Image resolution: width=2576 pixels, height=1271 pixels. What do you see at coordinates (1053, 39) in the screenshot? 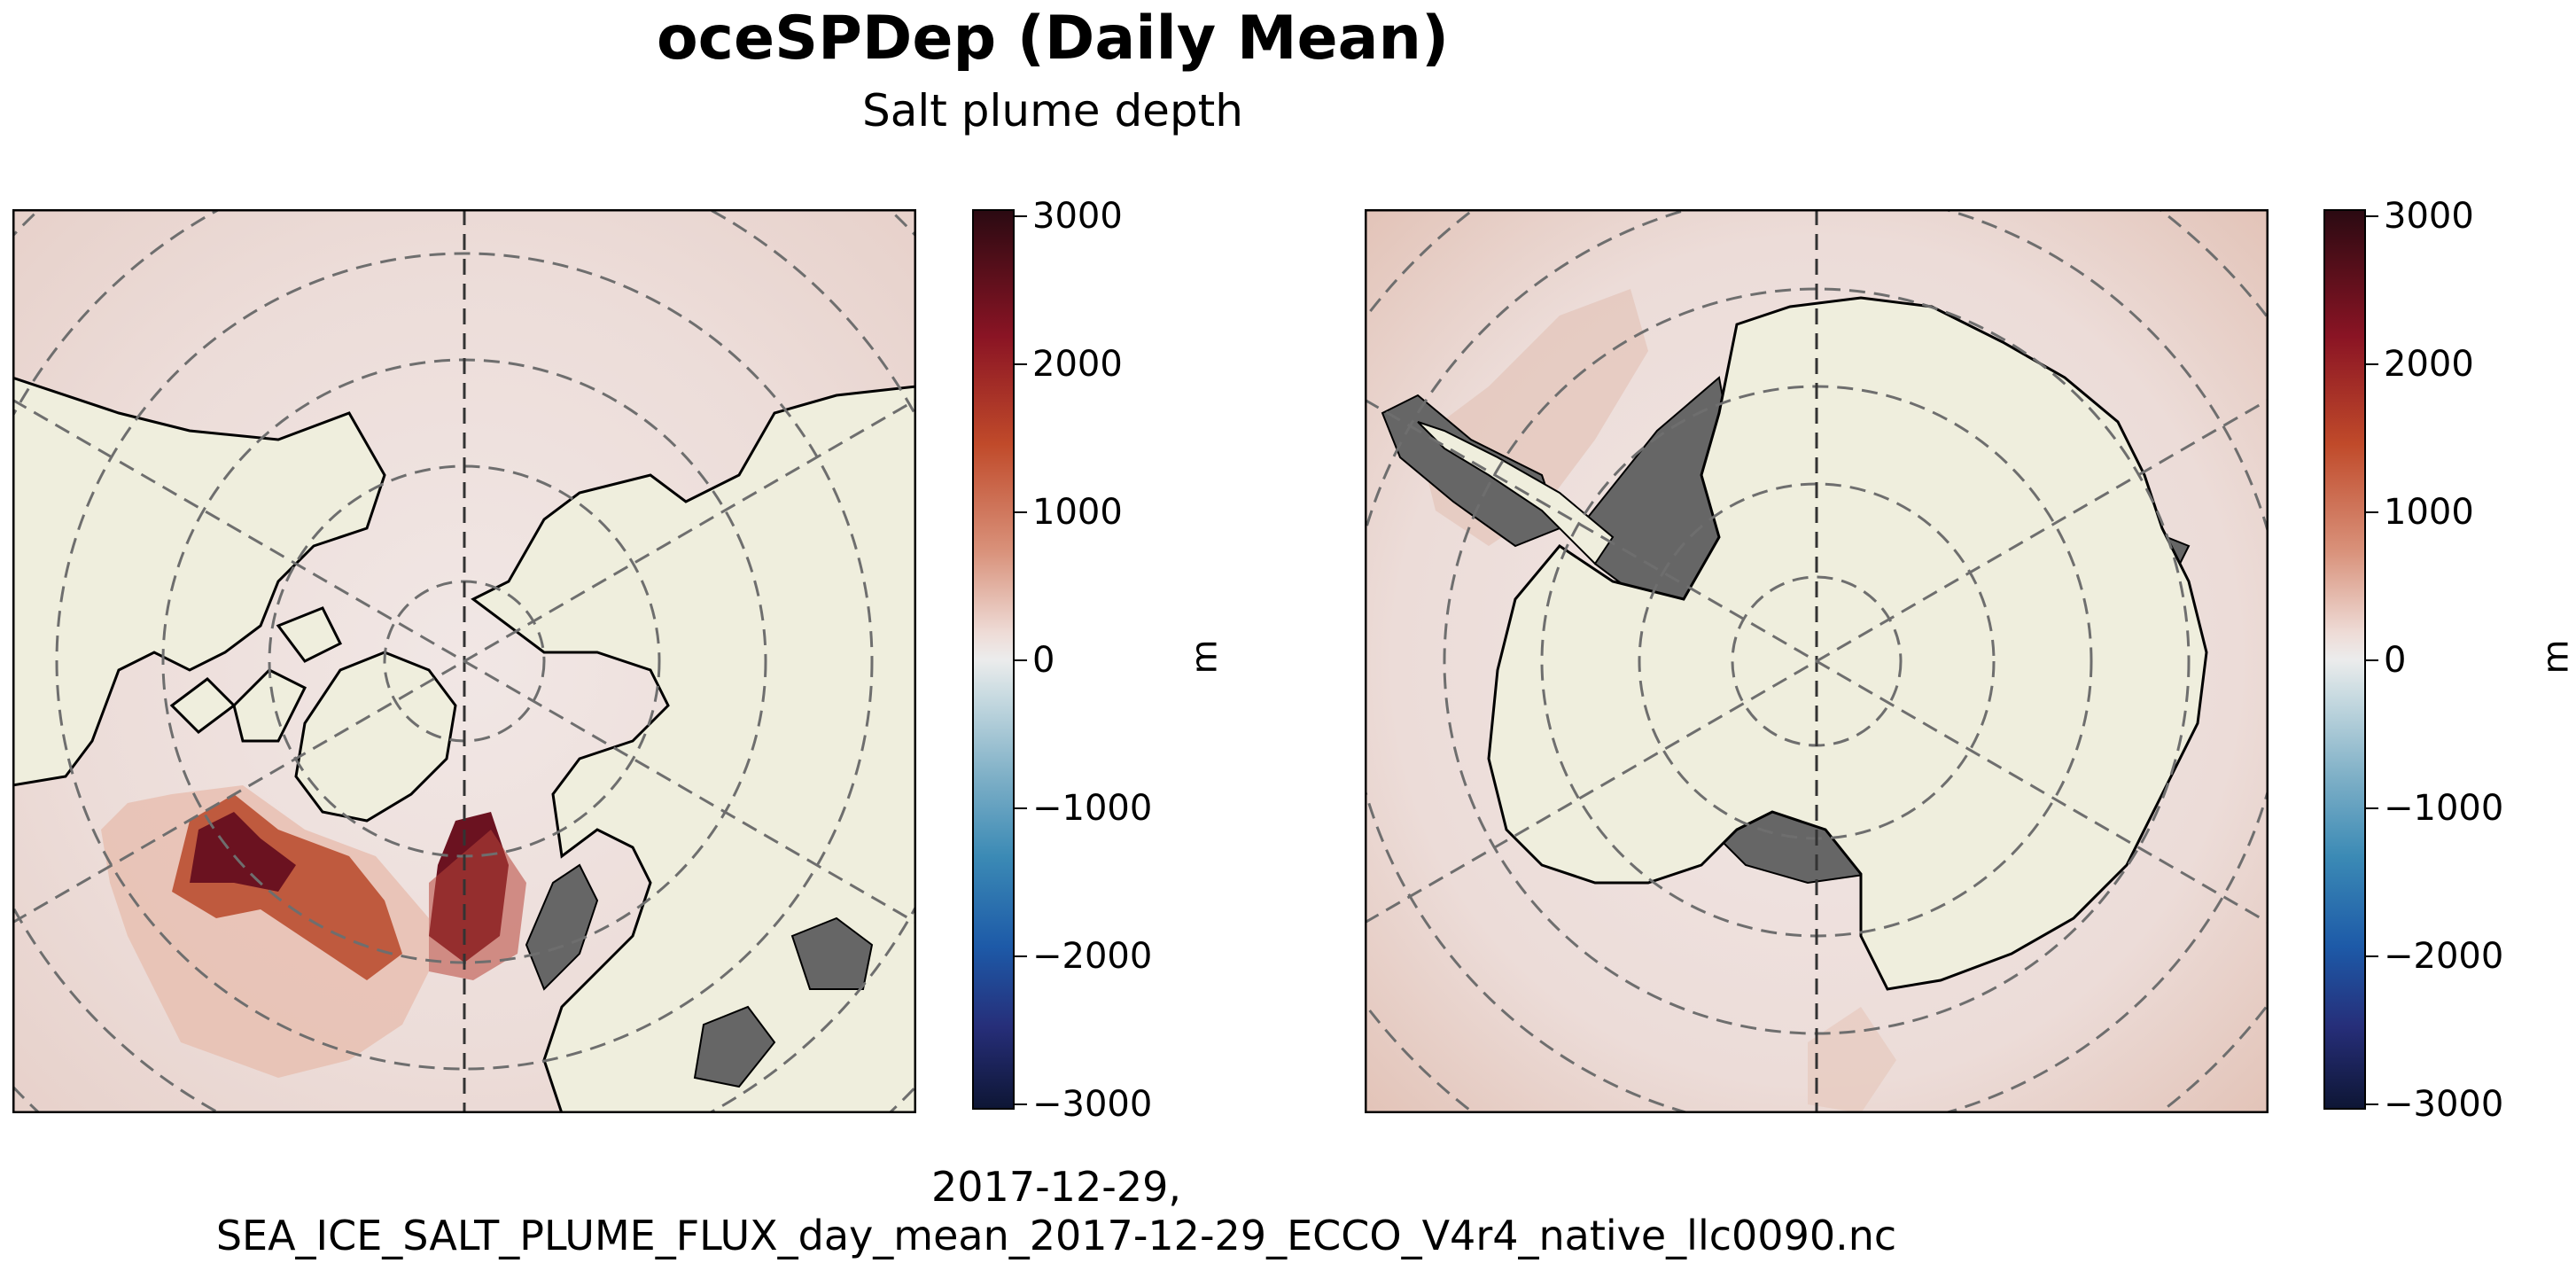
I see `plot-title: oceSPDep (Daily Mean)` at bounding box center [1053, 39].